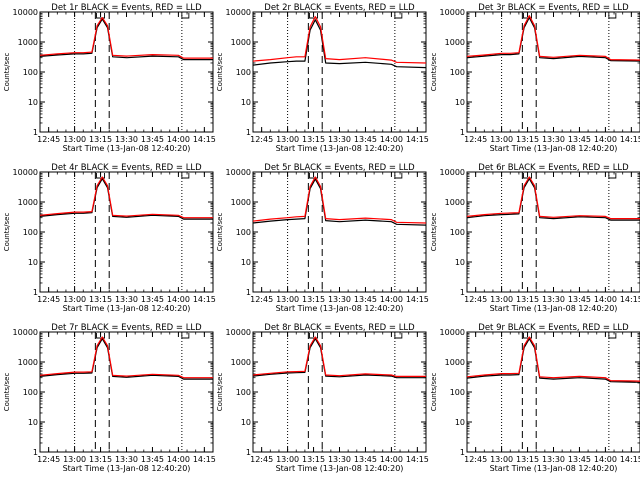 Image resolution: width=640 pixels, height=480 pixels. What do you see at coordinates (553, 8) in the screenshot?
I see `chart-title: Det 3r BLACK = Events, RED = LLD` at bounding box center [553, 8].